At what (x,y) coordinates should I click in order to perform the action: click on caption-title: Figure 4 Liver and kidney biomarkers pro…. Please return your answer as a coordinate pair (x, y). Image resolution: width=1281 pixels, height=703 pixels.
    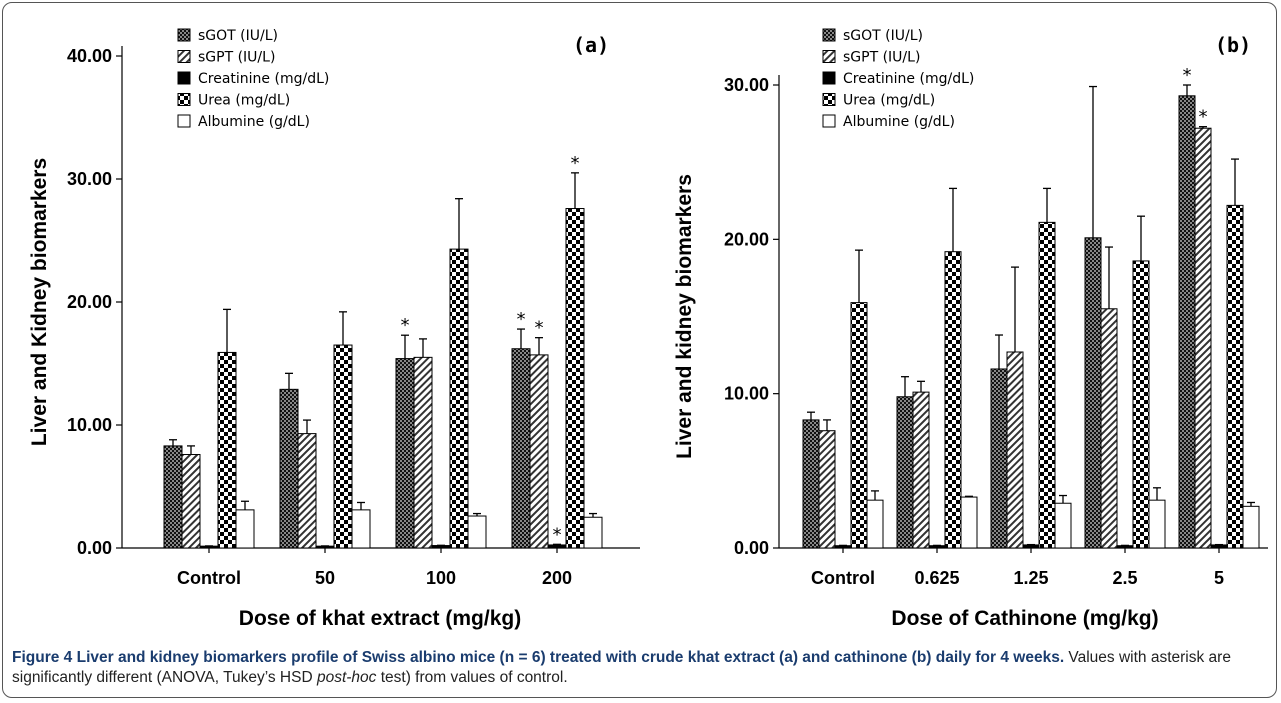
    Looking at the image, I should click on (538, 657).